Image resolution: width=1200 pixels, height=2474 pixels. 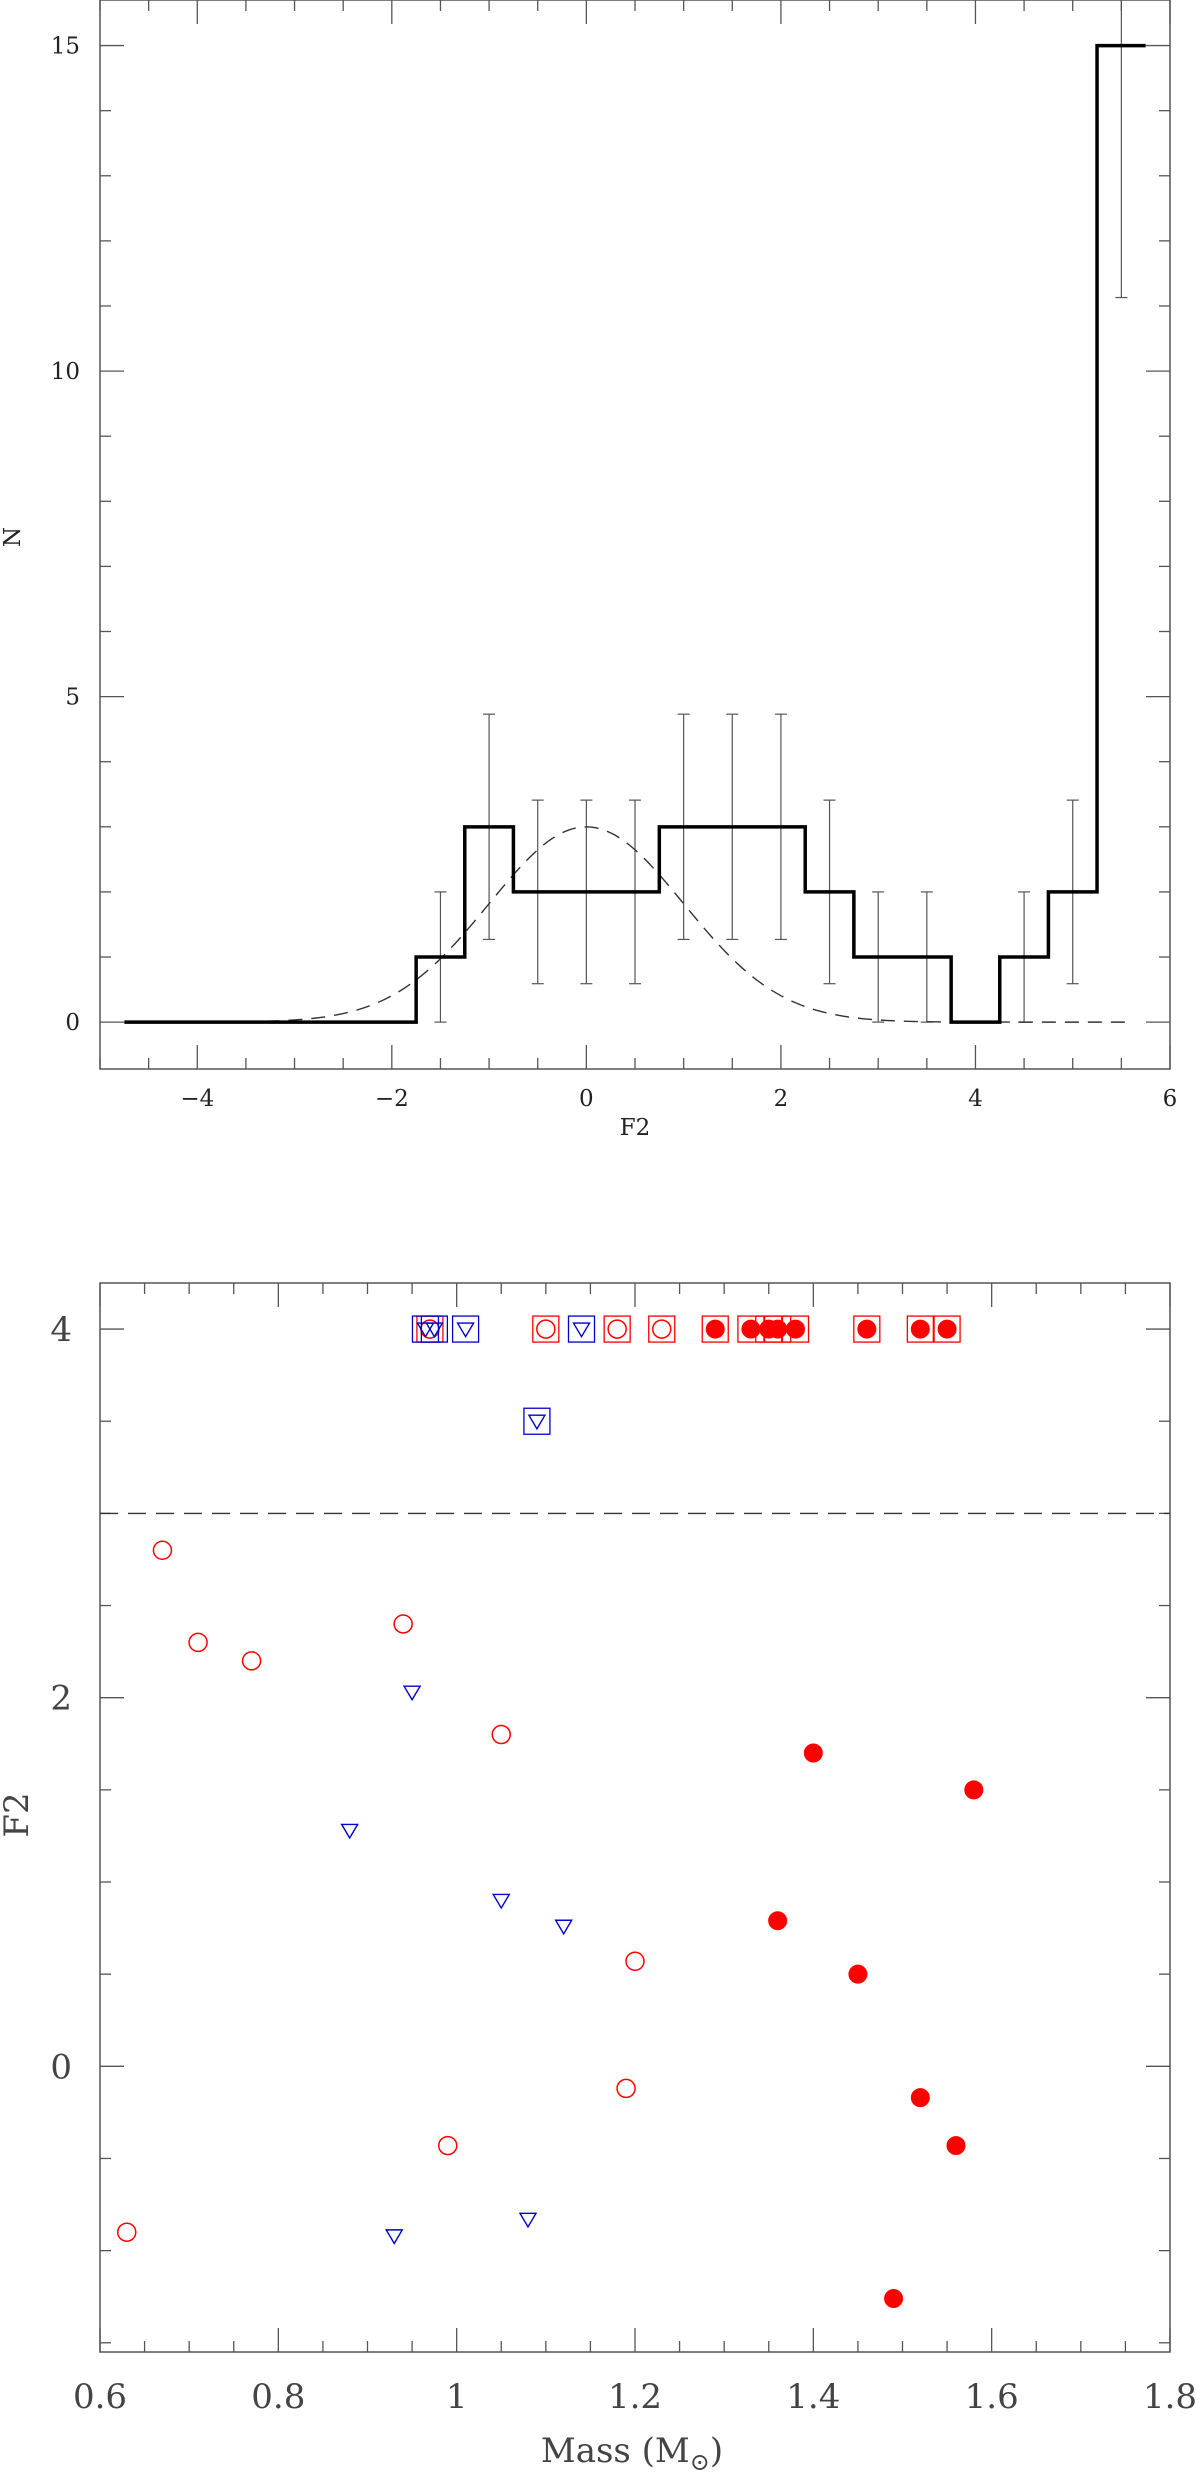 I want to click on histogram-y-tick-label: 10, so click(x=65, y=372).